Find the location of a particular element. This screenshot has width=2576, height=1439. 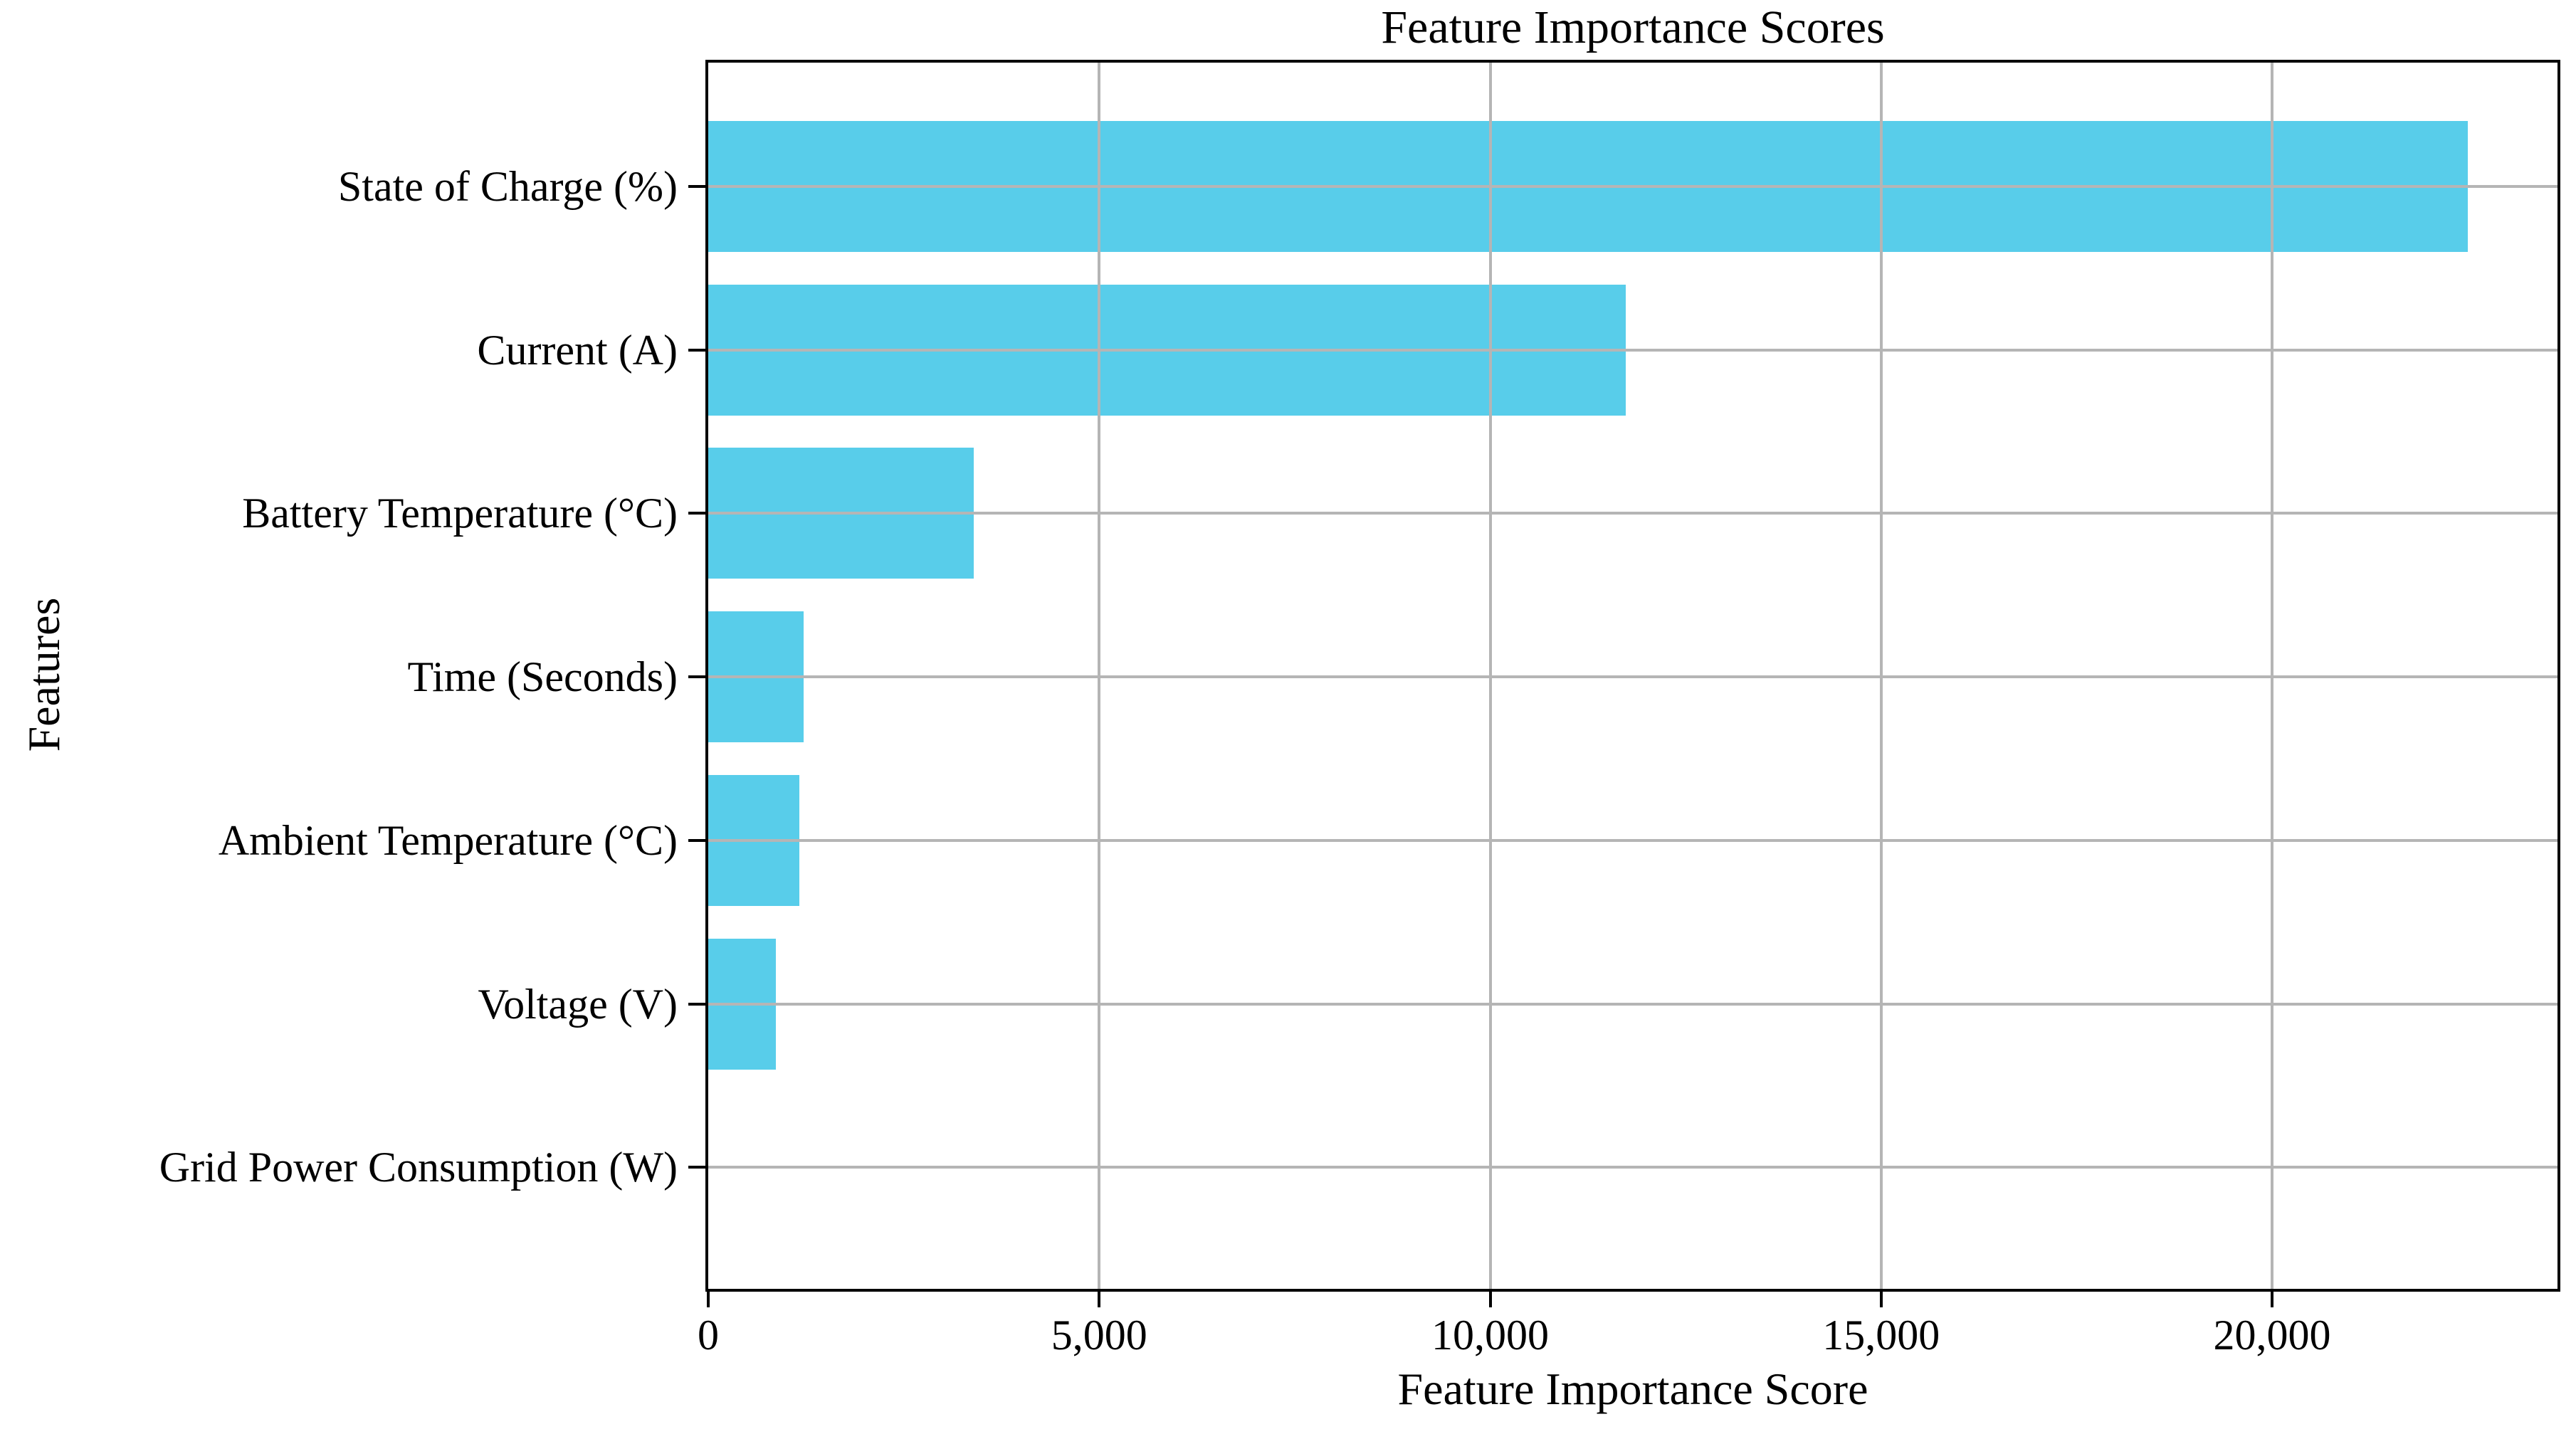

y-tick-label-4: Ambient Temperature (°C) is located at coordinates (448, 840).